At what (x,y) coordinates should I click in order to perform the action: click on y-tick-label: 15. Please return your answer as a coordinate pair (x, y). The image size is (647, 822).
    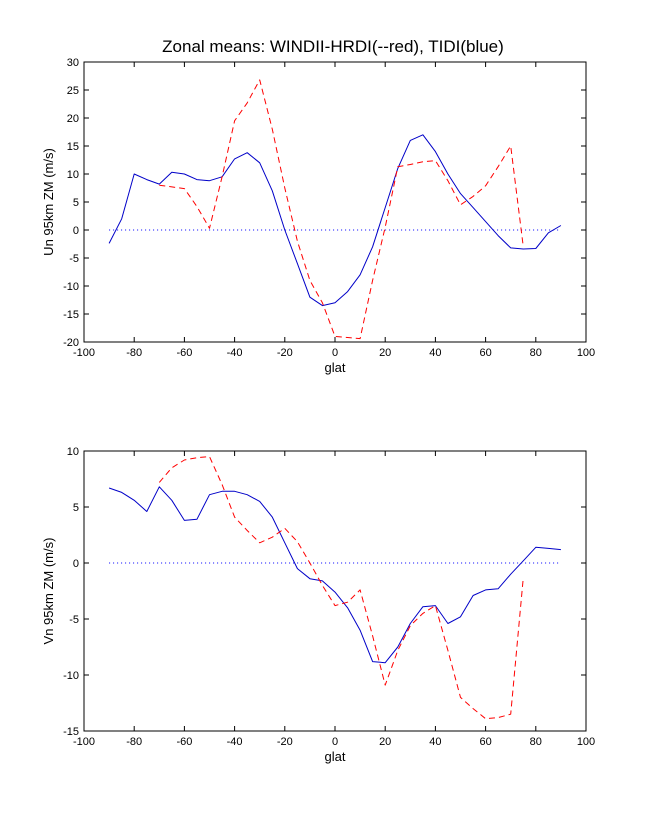
    Looking at the image, I should click on (73, 147).